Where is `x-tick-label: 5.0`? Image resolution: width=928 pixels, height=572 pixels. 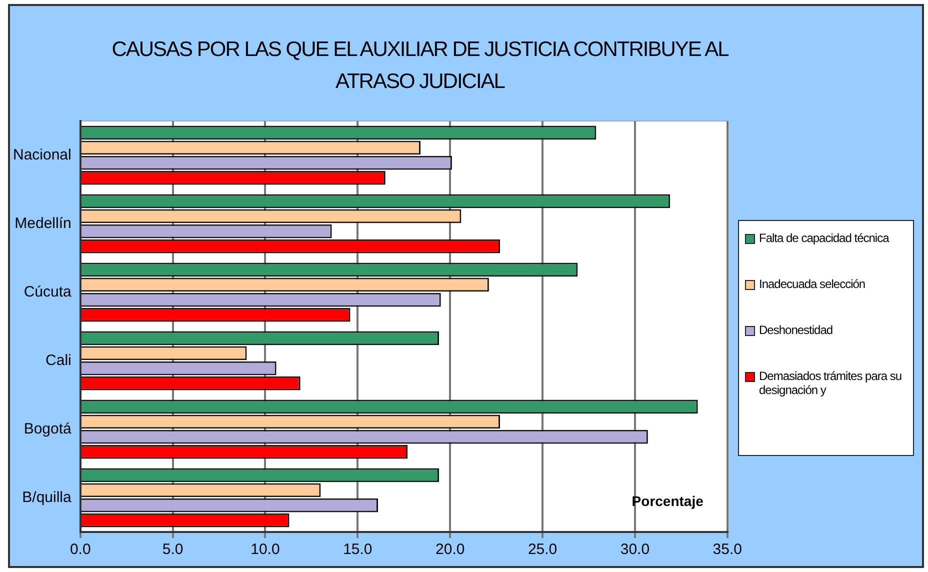
x-tick-label: 5.0 is located at coordinates (173, 549).